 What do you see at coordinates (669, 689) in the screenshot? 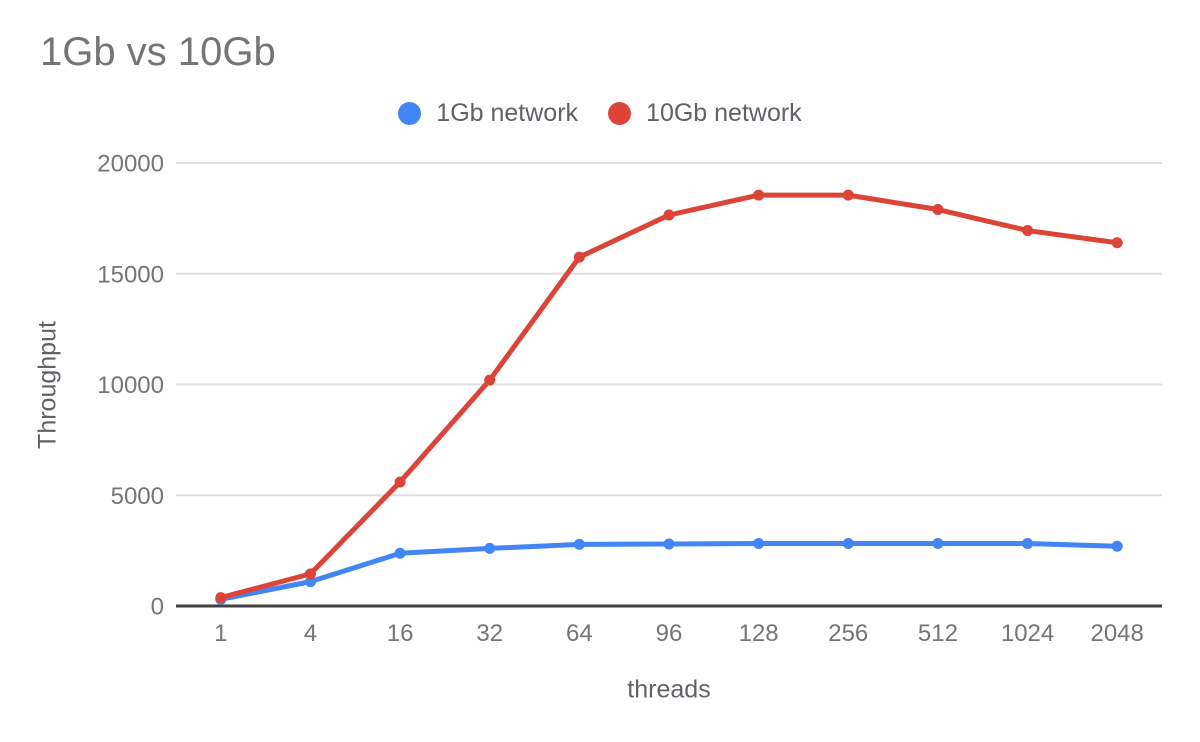
I see `x-axis-title: threads` at bounding box center [669, 689].